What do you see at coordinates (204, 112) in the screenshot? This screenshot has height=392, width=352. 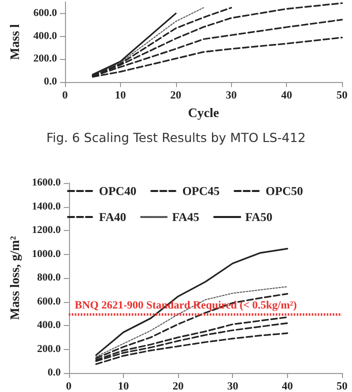 I see `x-axis-title: Cycle` at bounding box center [204, 112].